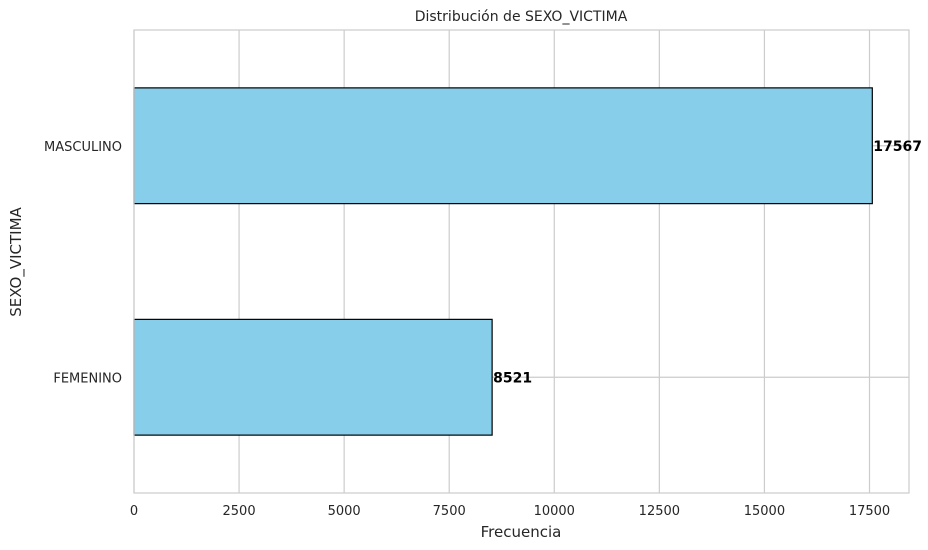  Describe the element at coordinates (449, 511) in the screenshot. I see `x-tick-label: 7500` at that location.